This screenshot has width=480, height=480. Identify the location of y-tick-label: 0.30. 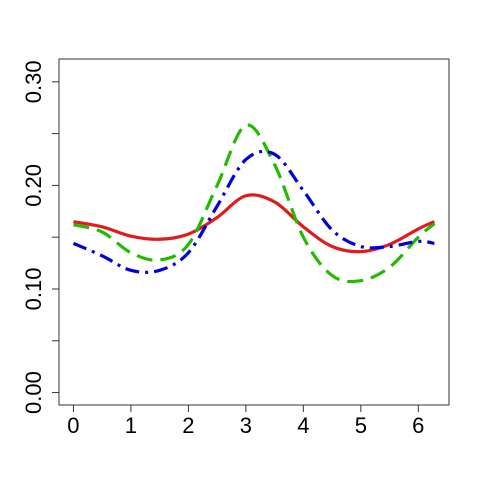
(33, 81).